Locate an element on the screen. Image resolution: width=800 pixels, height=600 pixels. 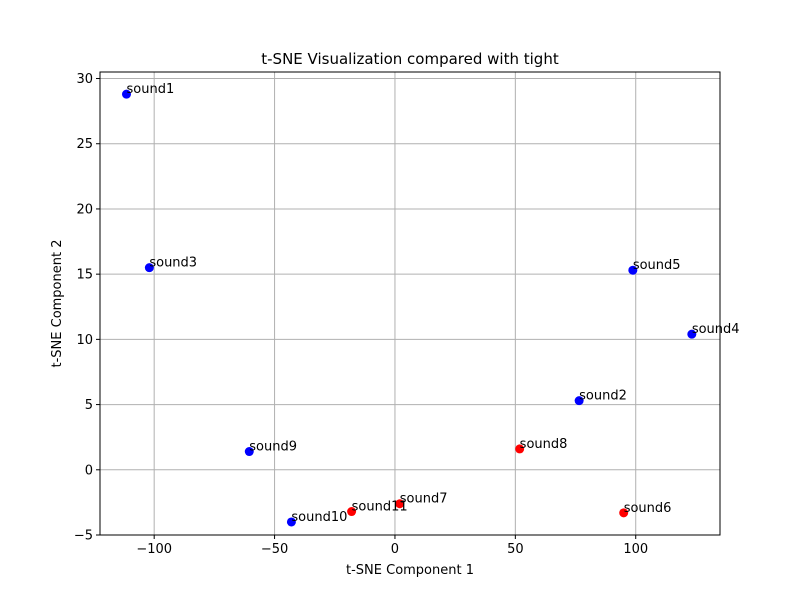
scatter-point-sound2 is located at coordinates (579, 401).